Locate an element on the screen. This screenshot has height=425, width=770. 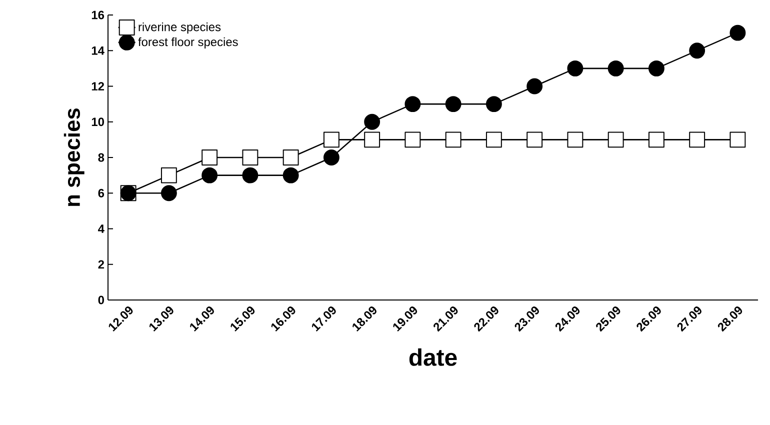
legend-label: forest floor species is located at coordinates (188, 43).